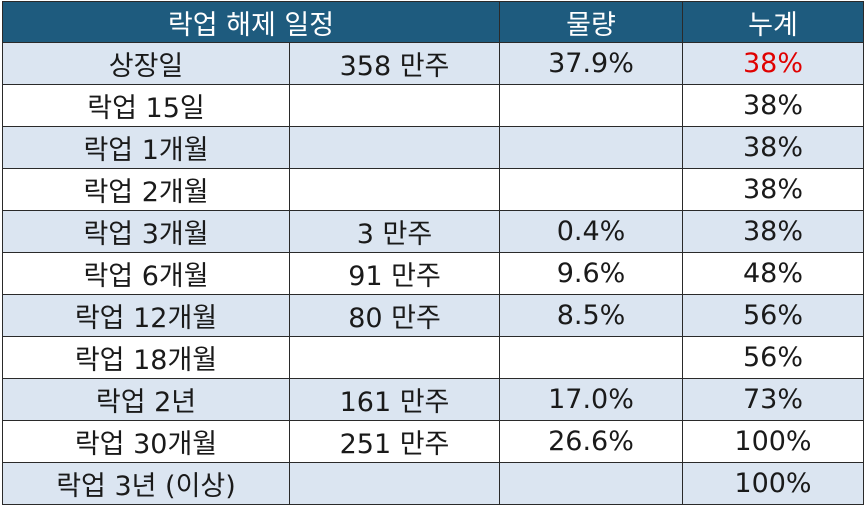 This screenshot has width=866, height=515. Describe the element at coordinates (146, 273) in the screenshot. I see `table-cell: 락업 6개월` at that location.